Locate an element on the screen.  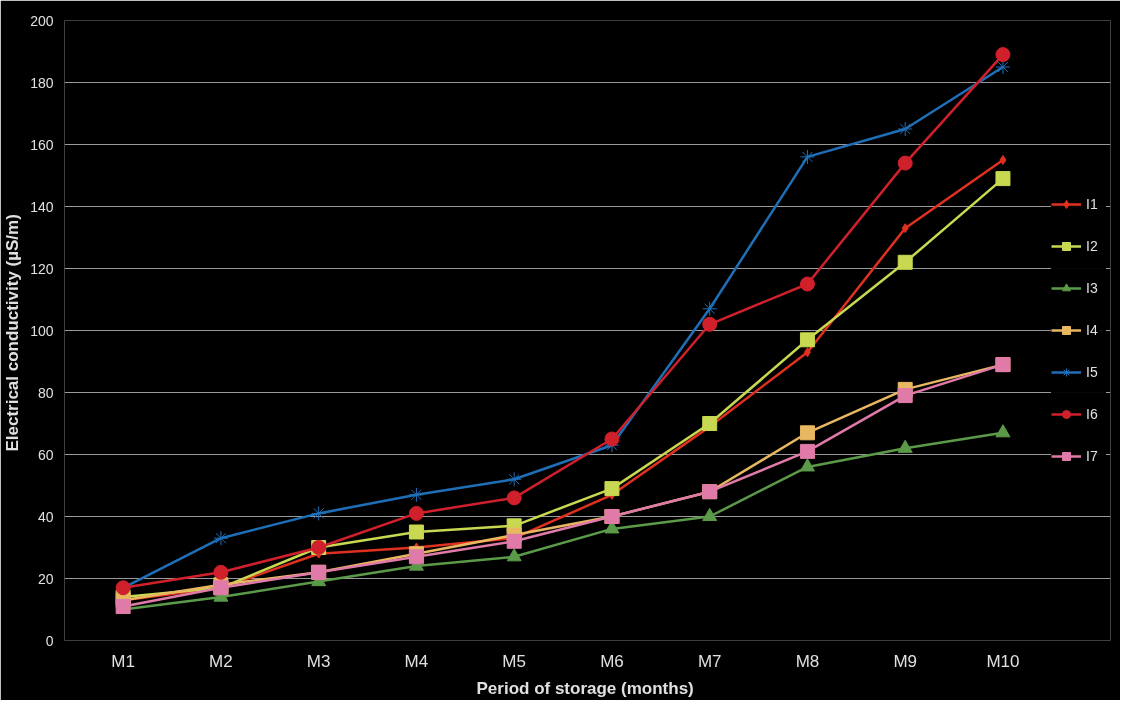
x-tick-label: M4 is located at coordinates (416, 661).